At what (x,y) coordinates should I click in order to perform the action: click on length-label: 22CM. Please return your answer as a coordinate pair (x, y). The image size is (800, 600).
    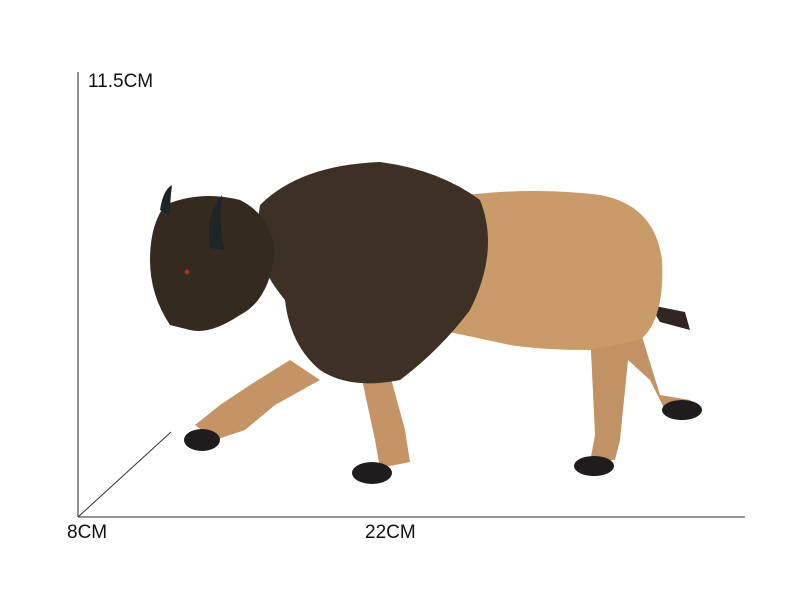
    Looking at the image, I should click on (390, 532).